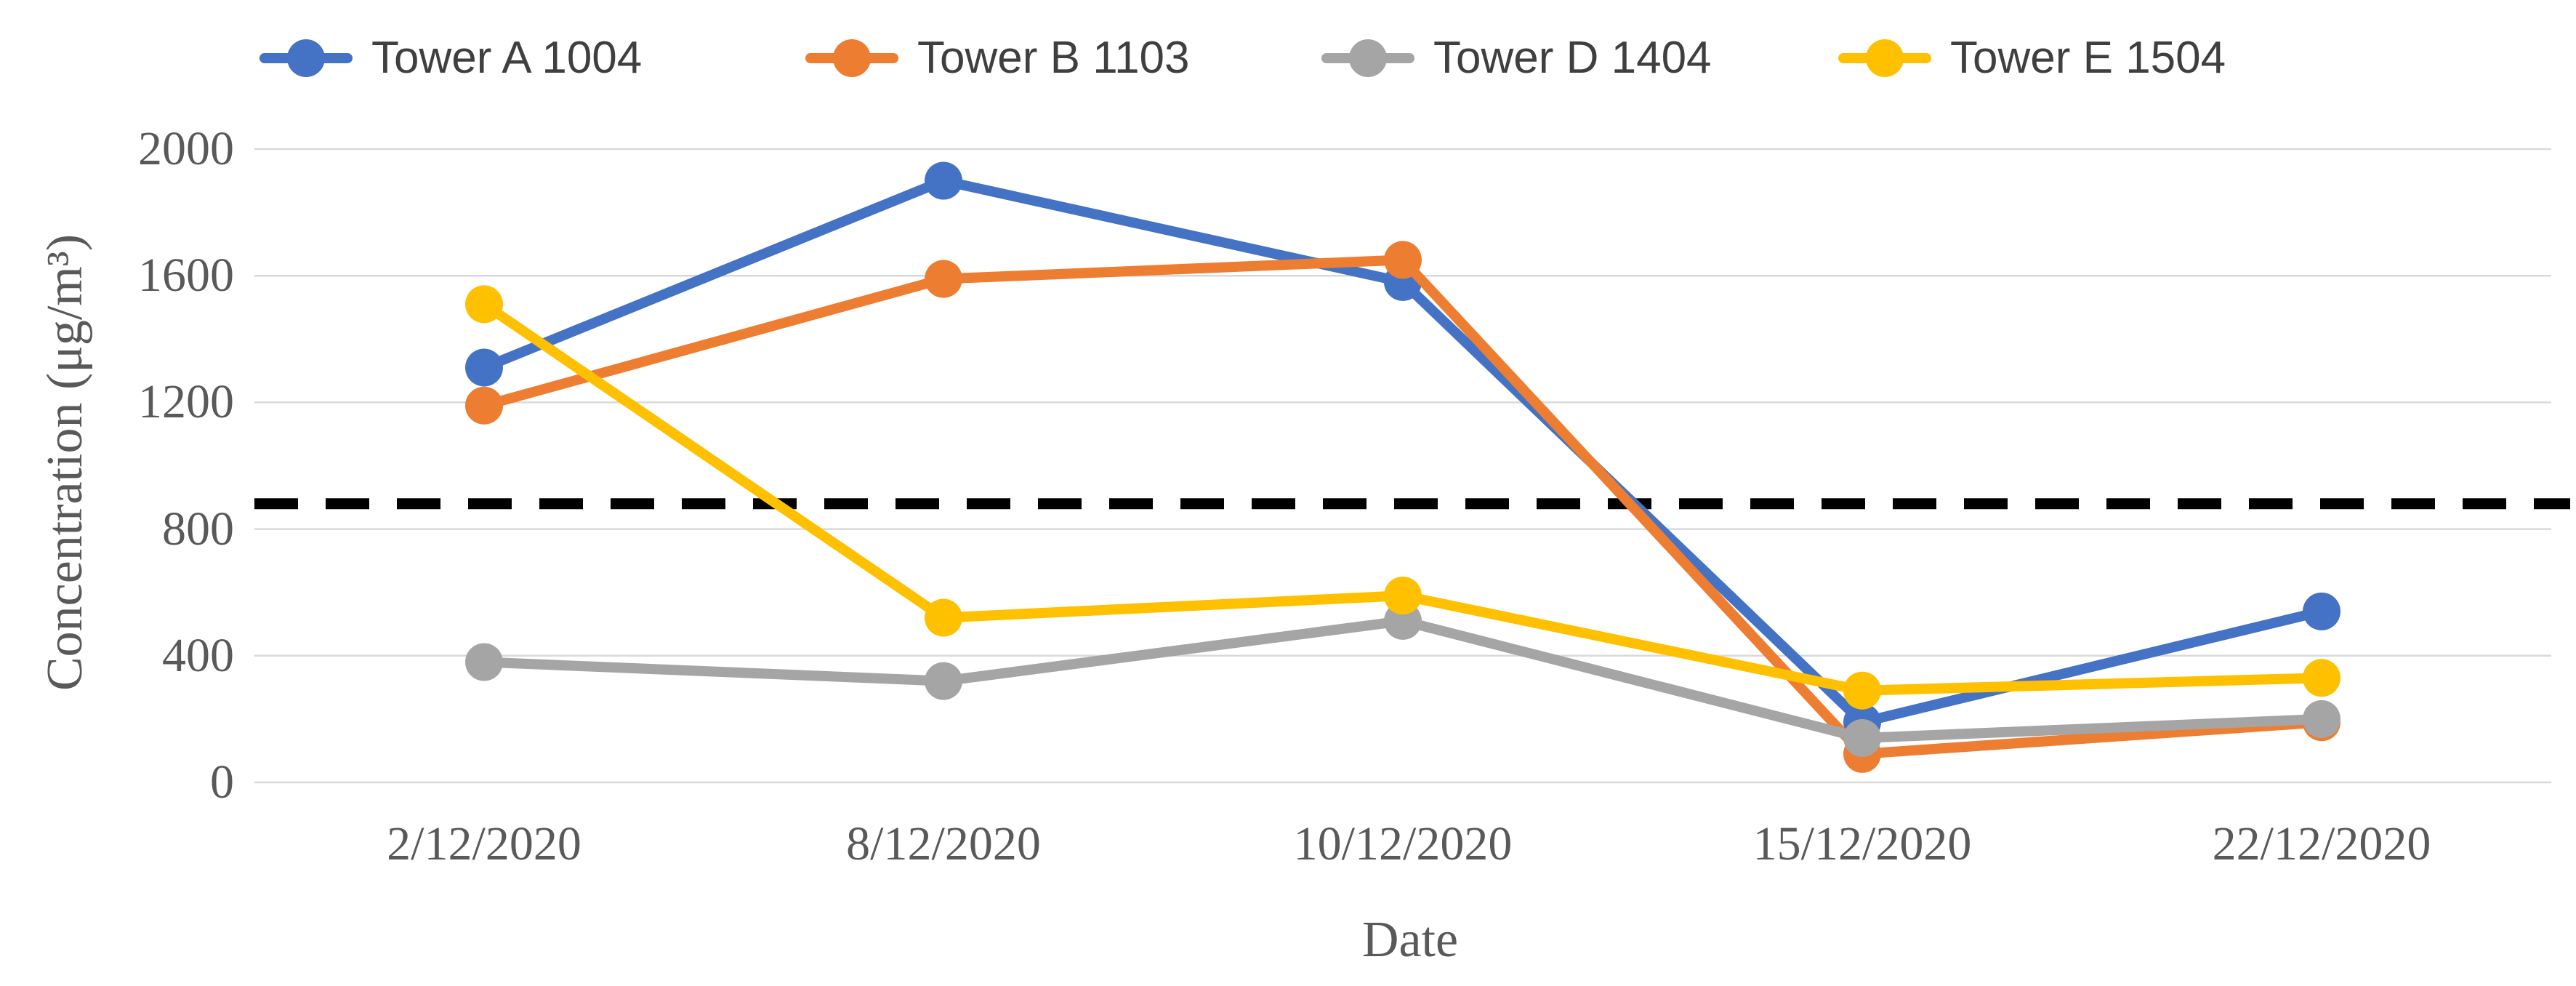 Image resolution: width=2576 pixels, height=986 pixels. I want to click on x-tick-label: 10/12/2020, so click(1403, 843).